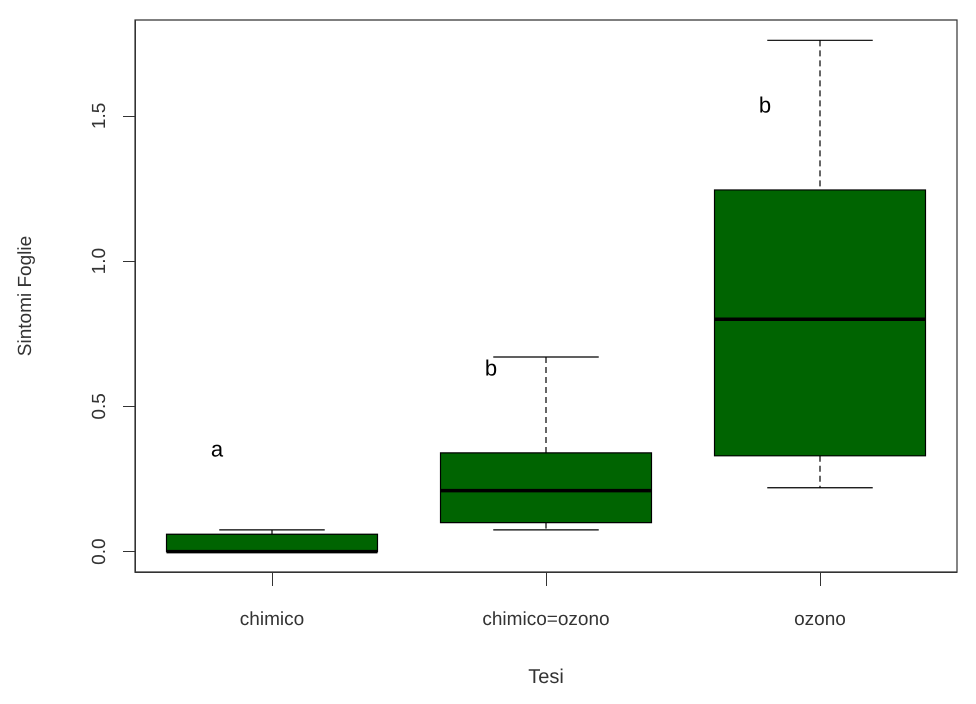  I want to click on annotation: a, so click(217, 449).